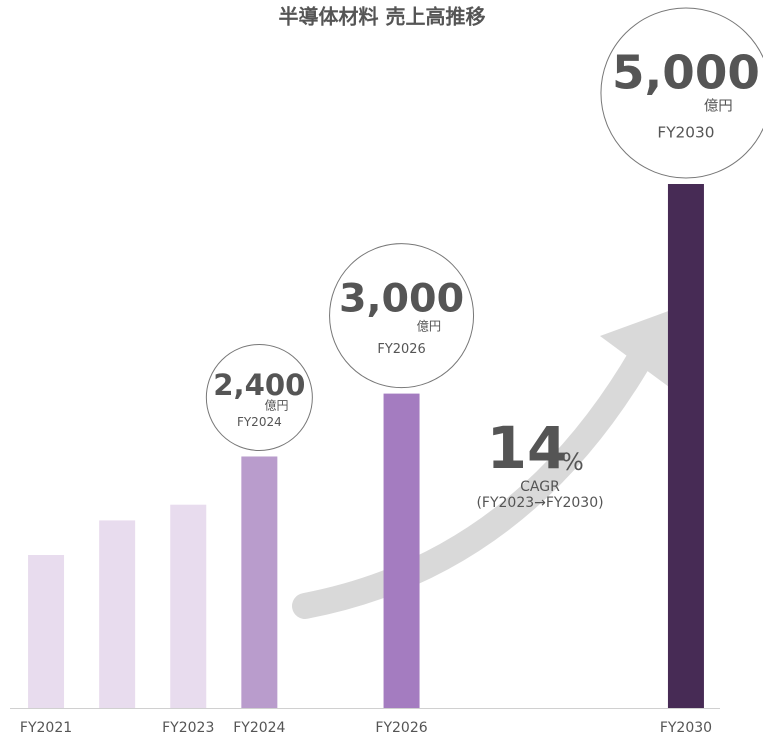 The image size is (763, 739). Describe the element at coordinates (259, 728) in the screenshot. I see `x-tick-label: FY2024` at that location.